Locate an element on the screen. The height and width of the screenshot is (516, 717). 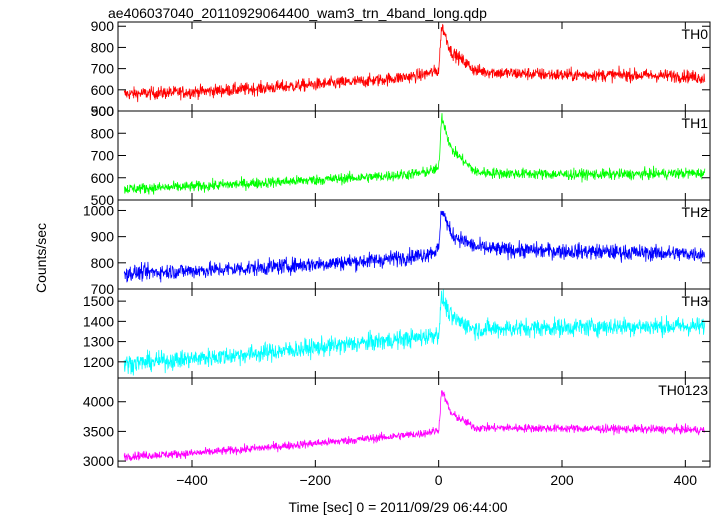
y-tick-label: 1200 is located at coordinates (98, 362).